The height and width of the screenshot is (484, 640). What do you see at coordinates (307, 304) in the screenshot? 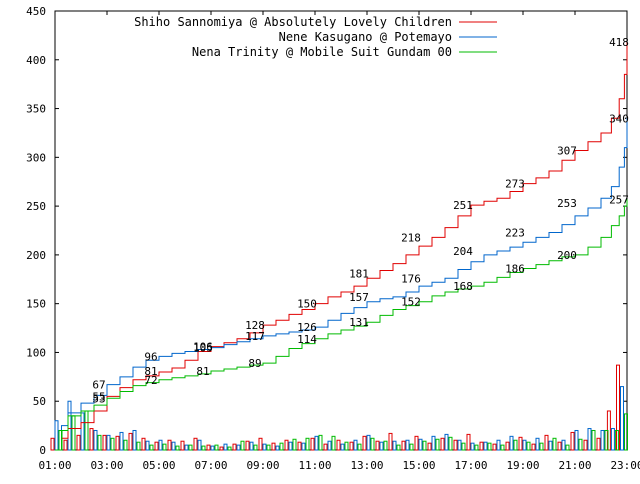
I see `data-label: 150` at bounding box center [307, 304].